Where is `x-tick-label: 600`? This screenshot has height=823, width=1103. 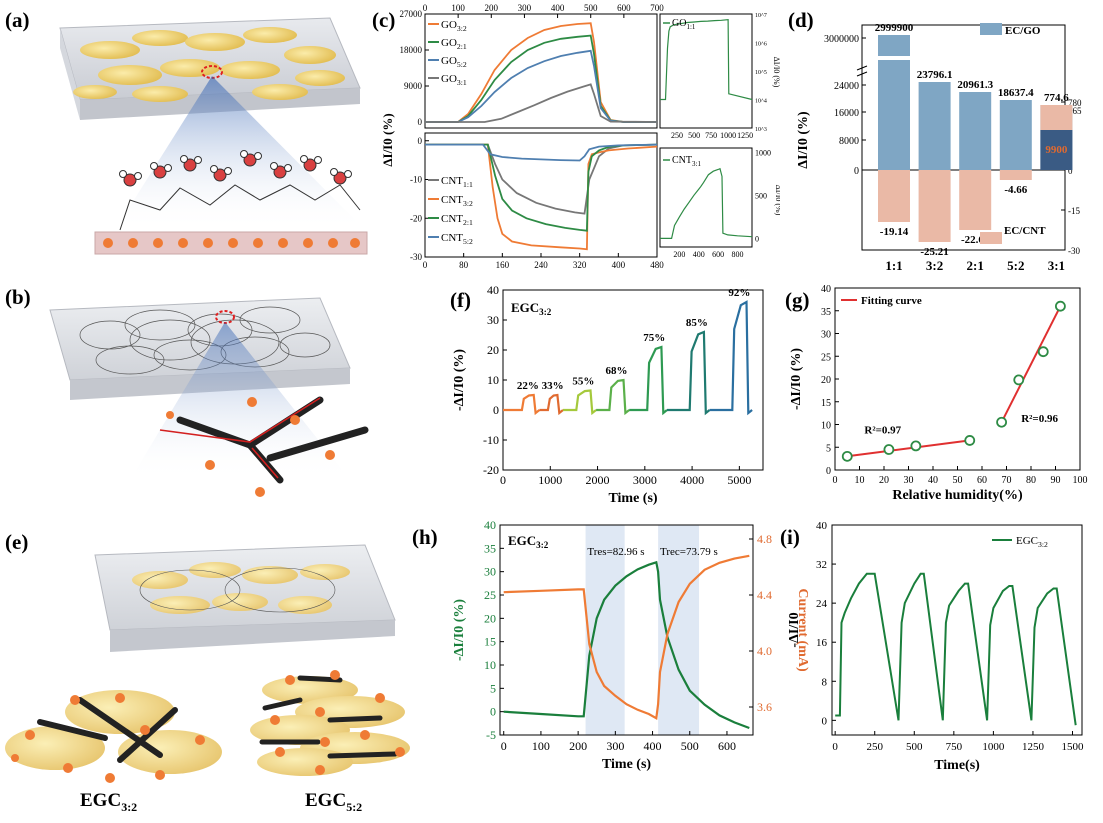
x-tick-label: 600 is located at coordinates (727, 746).